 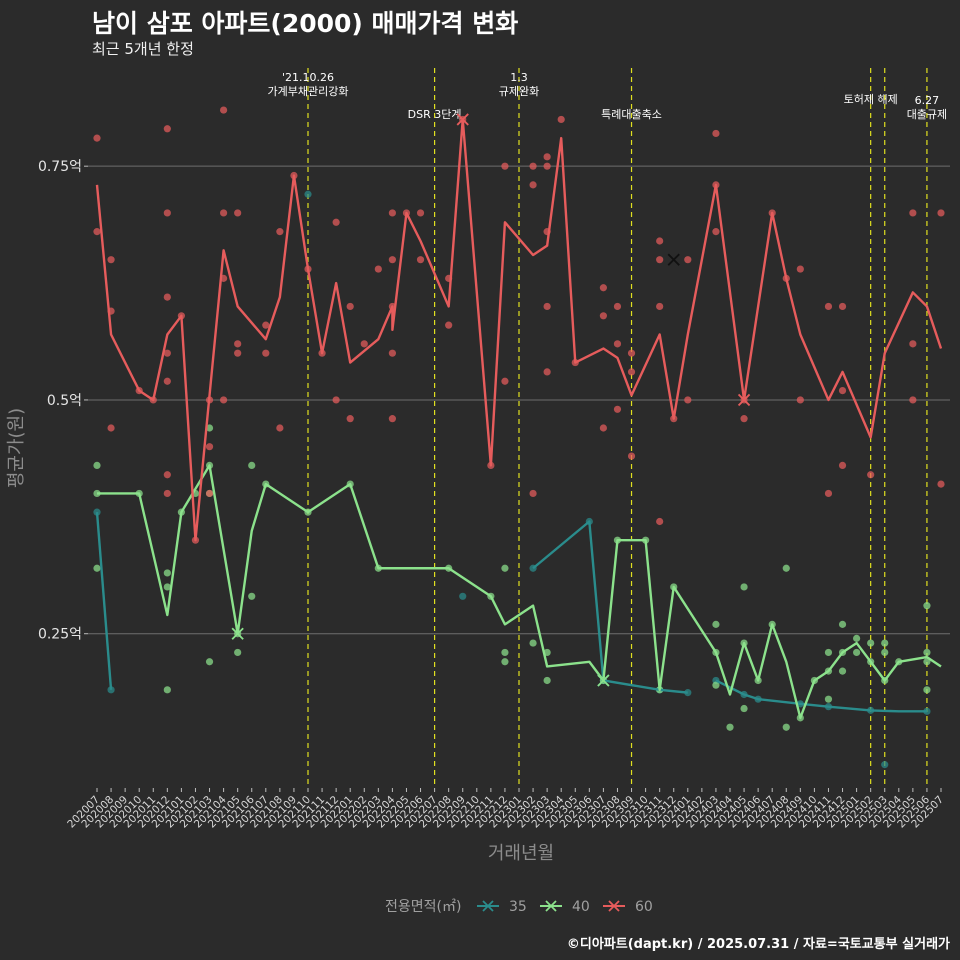 What do you see at coordinates (581, 907) in the screenshot?
I see `legend-label: 40` at bounding box center [581, 907].